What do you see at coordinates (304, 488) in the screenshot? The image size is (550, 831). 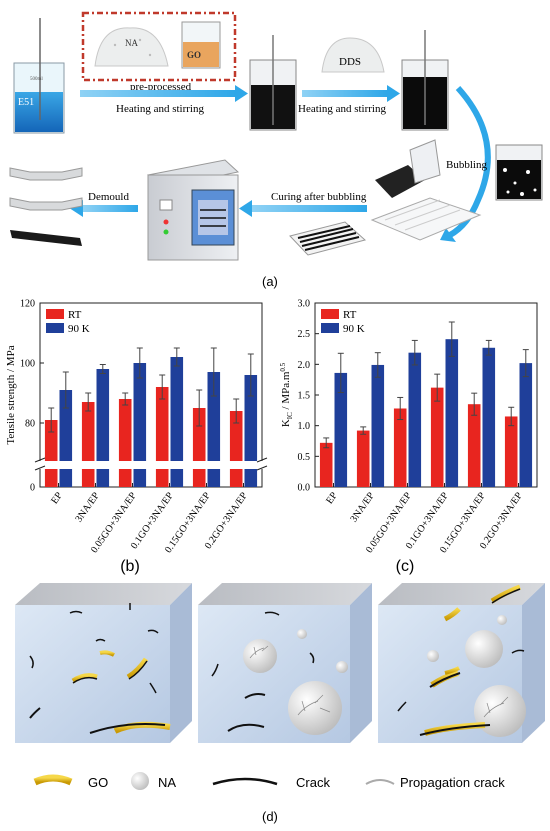 I see `y-tick-label: 0.0` at bounding box center [304, 488].